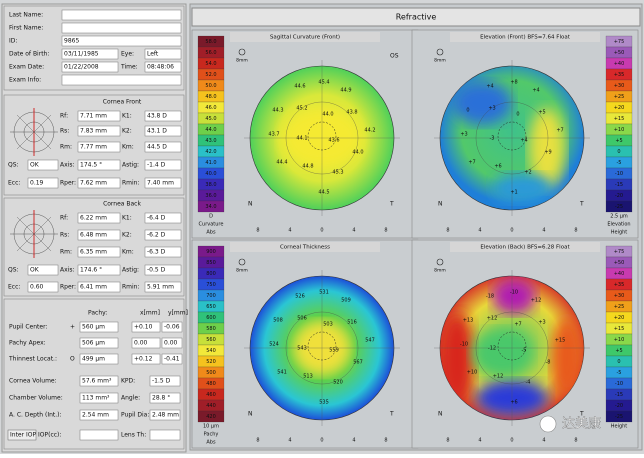 The height and width of the screenshot is (458, 644). I want to click on field-value: 0.19, so click(37, 183).